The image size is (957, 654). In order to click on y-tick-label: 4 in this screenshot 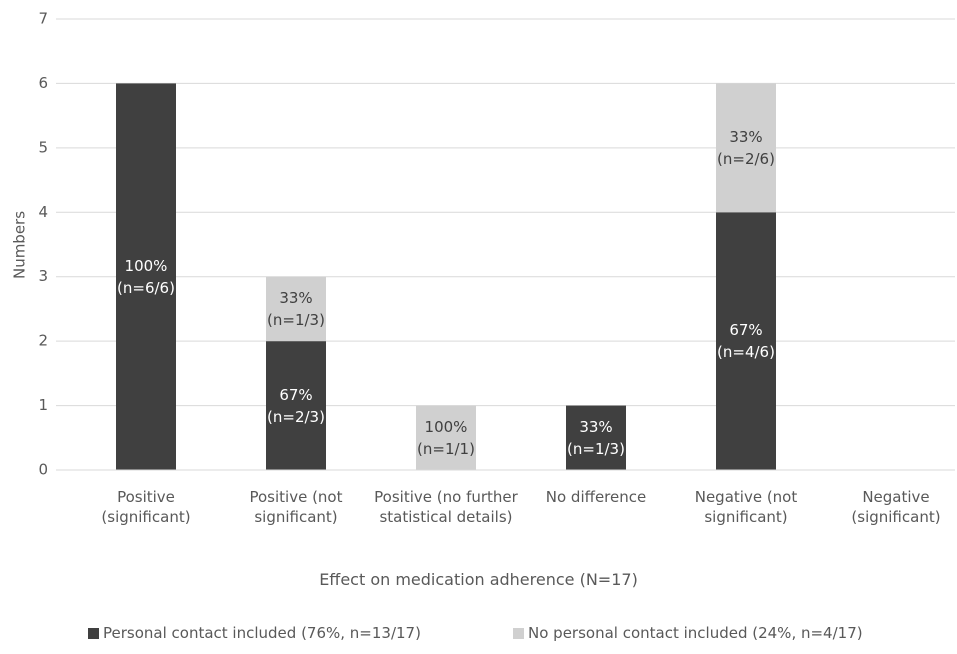, I will do `click(43, 212)`.